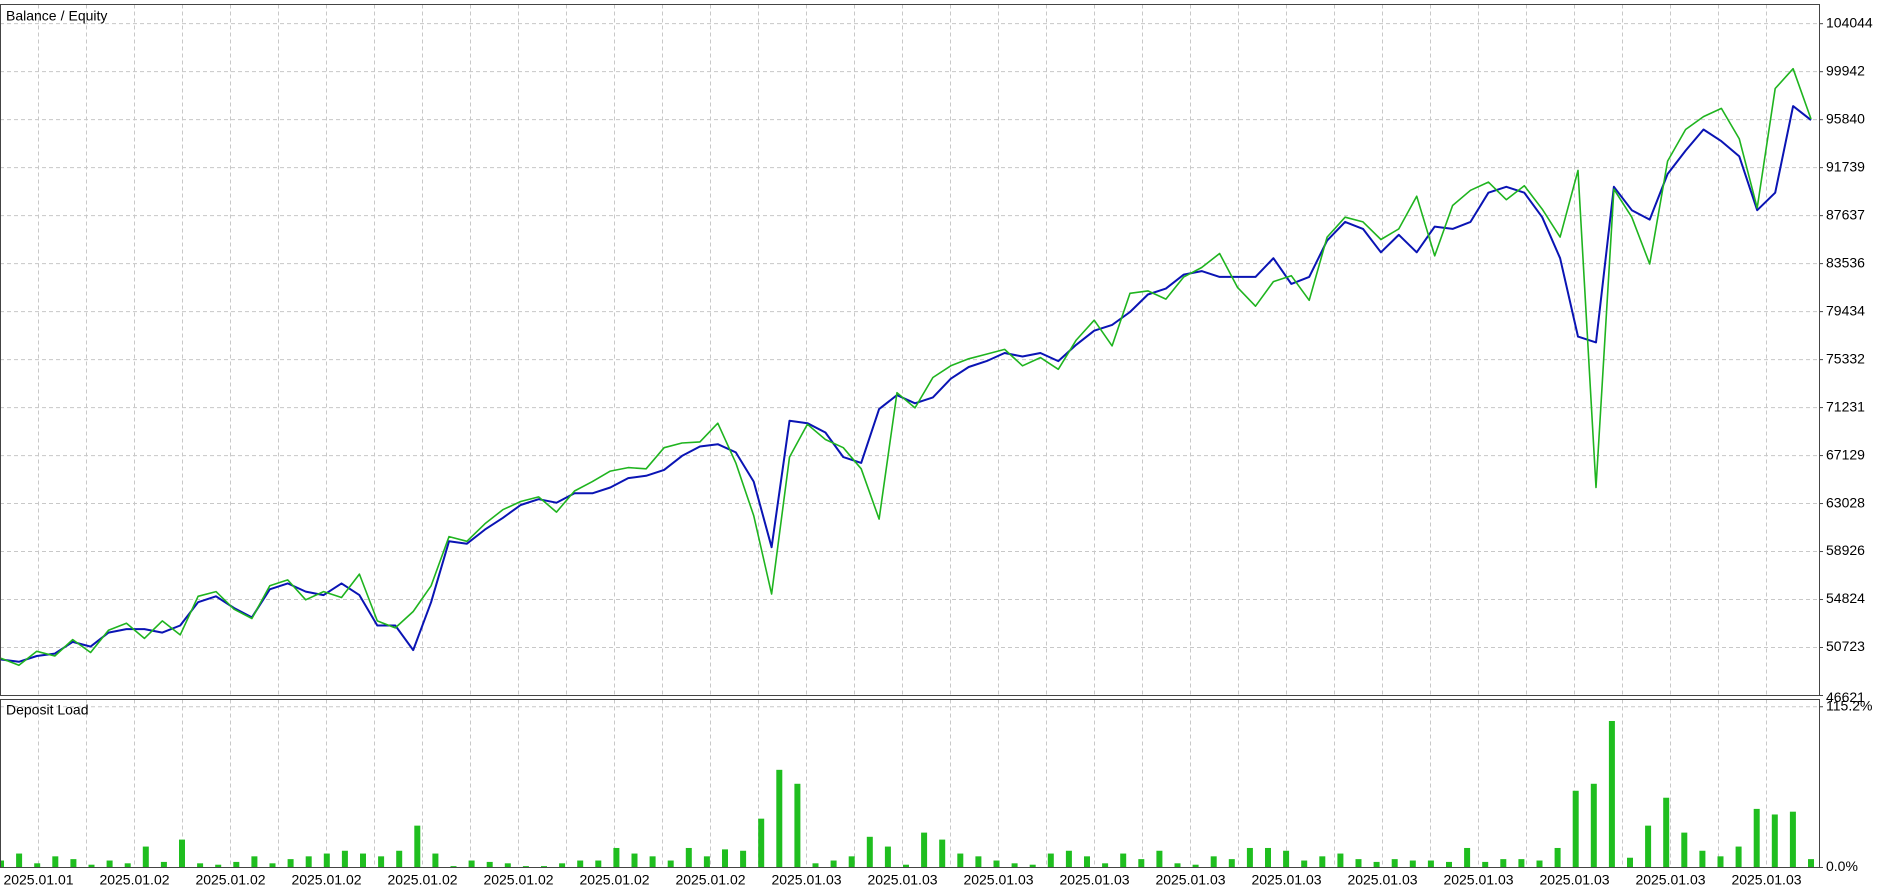 The width and height of the screenshot is (1884, 892). Describe the element at coordinates (1842, 866) in the screenshot. I see `y-tick-label: 0.0%` at that location.